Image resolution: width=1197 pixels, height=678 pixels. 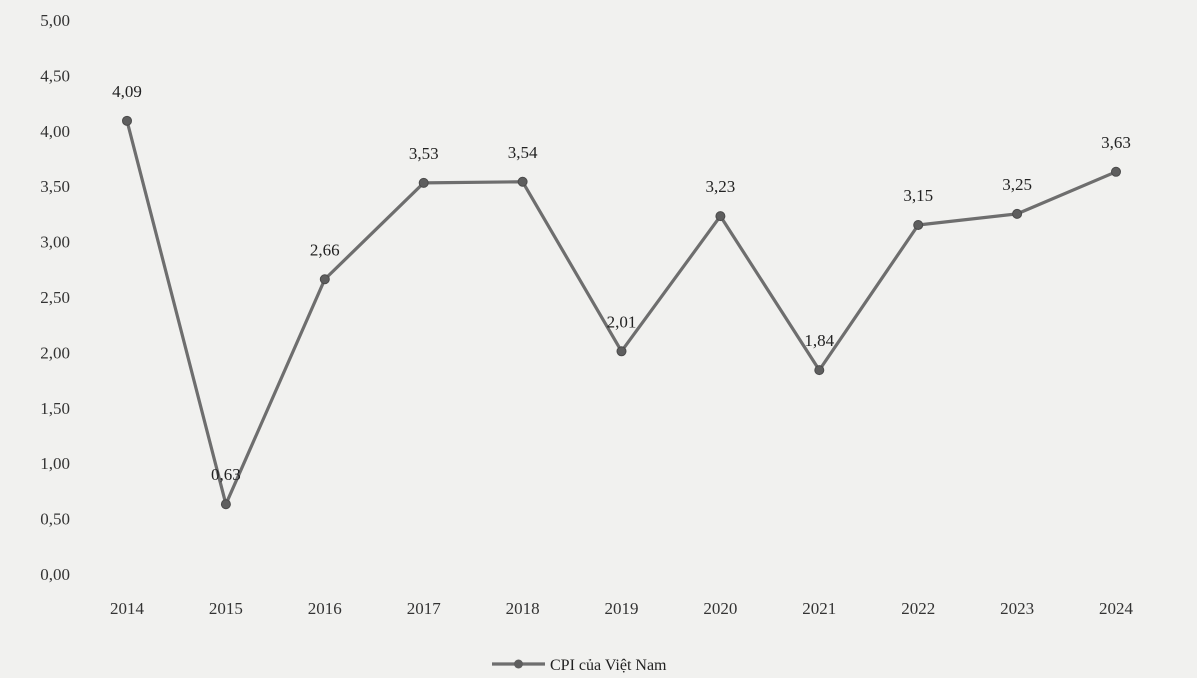 What do you see at coordinates (127, 608) in the screenshot?
I see `x-tick-label: 2014` at bounding box center [127, 608].